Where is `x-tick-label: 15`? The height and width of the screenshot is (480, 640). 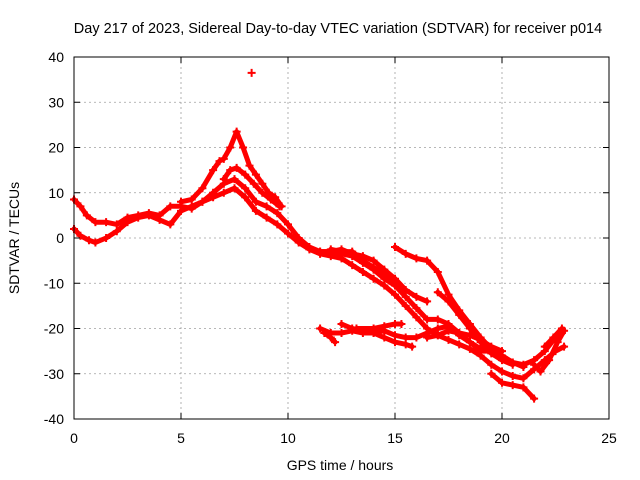
x-tick-label: 15 is located at coordinates (395, 438).